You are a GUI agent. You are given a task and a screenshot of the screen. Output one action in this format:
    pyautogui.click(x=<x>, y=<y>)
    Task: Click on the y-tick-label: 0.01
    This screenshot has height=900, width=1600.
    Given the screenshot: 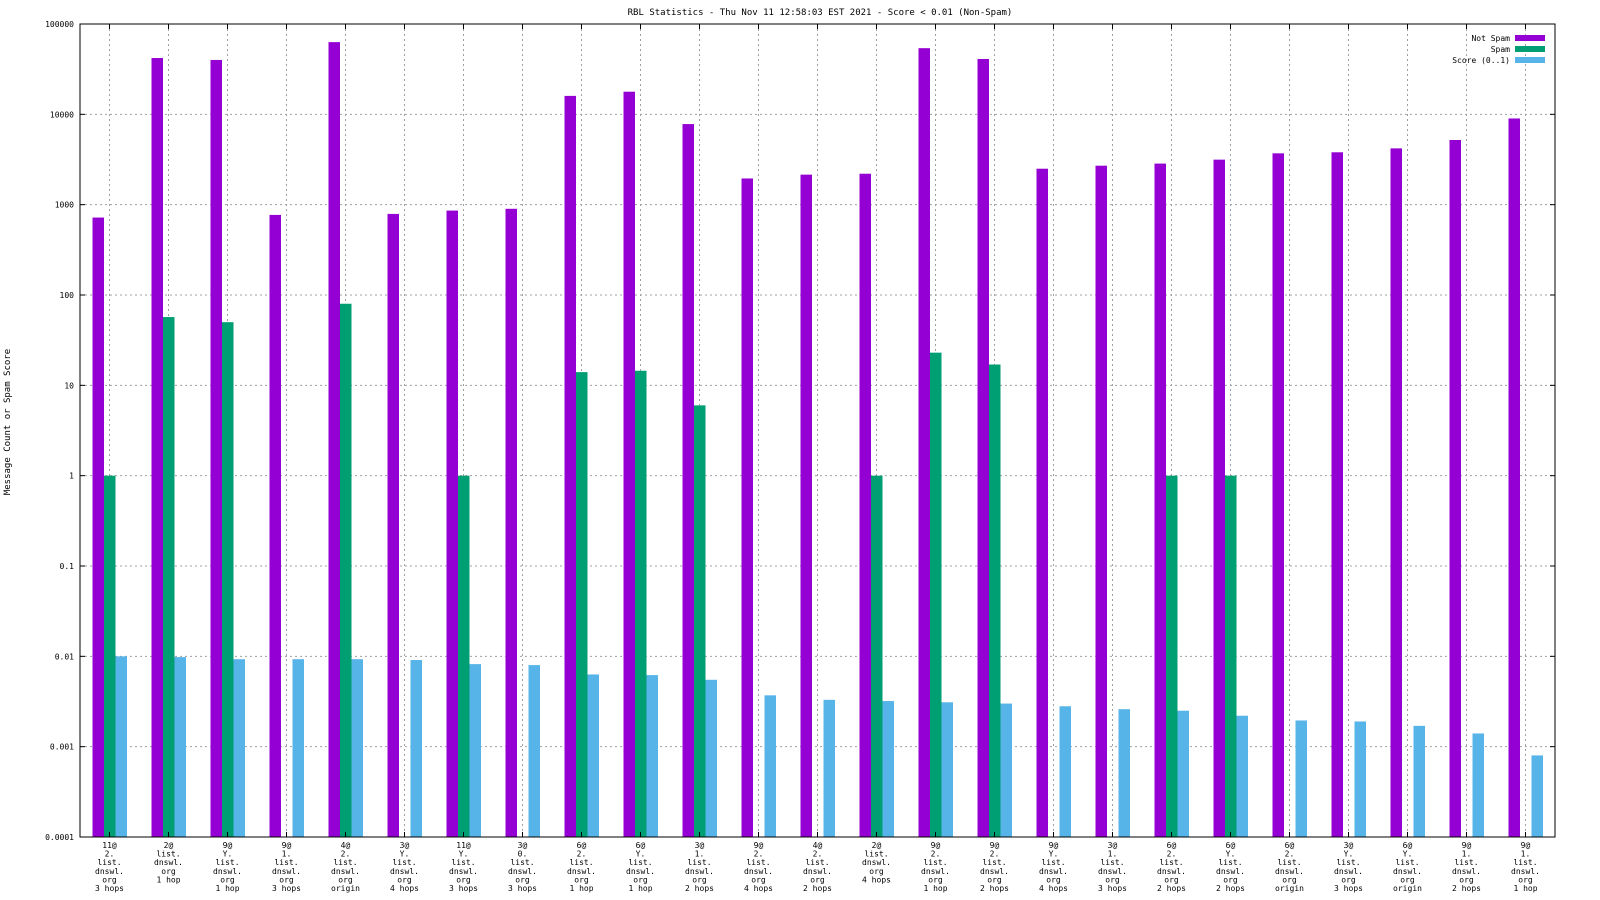 What is the action you would take?
    pyautogui.click(x=64, y=656)
    